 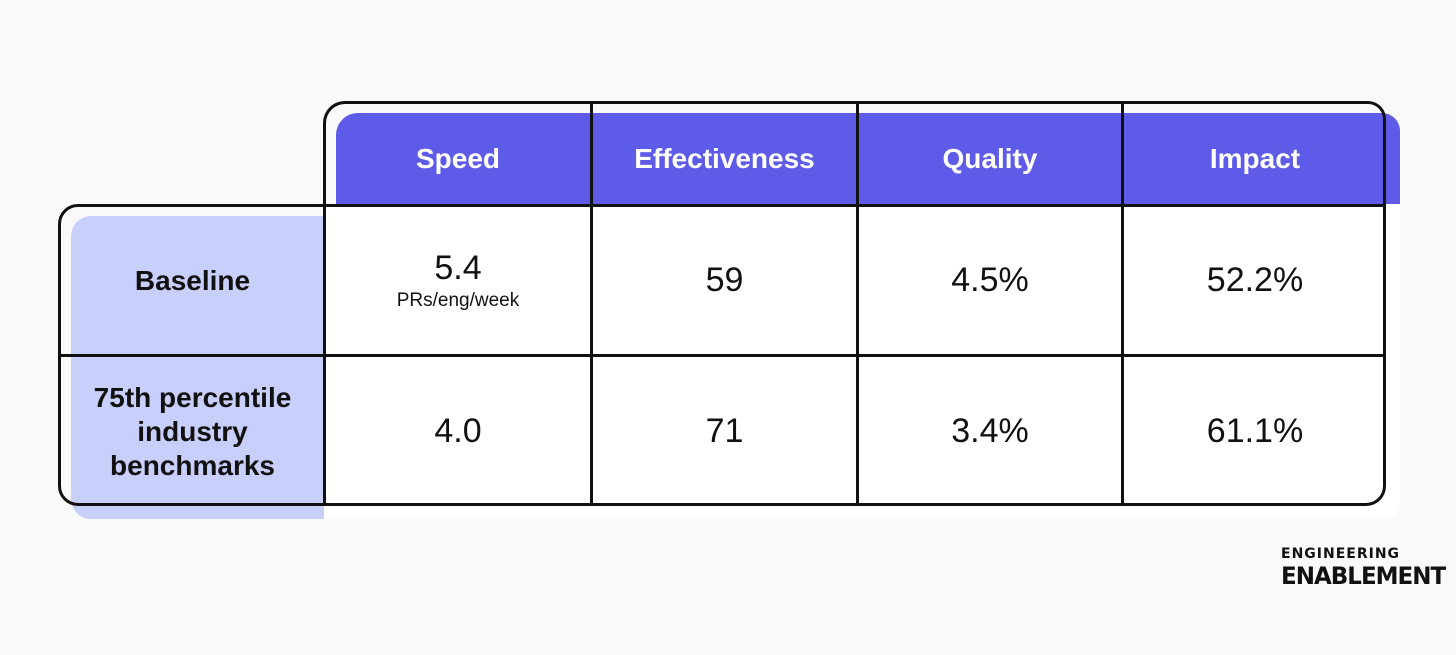 I want to click on logo-line-1: ENGINEERING, so click(x=1341, y=554).